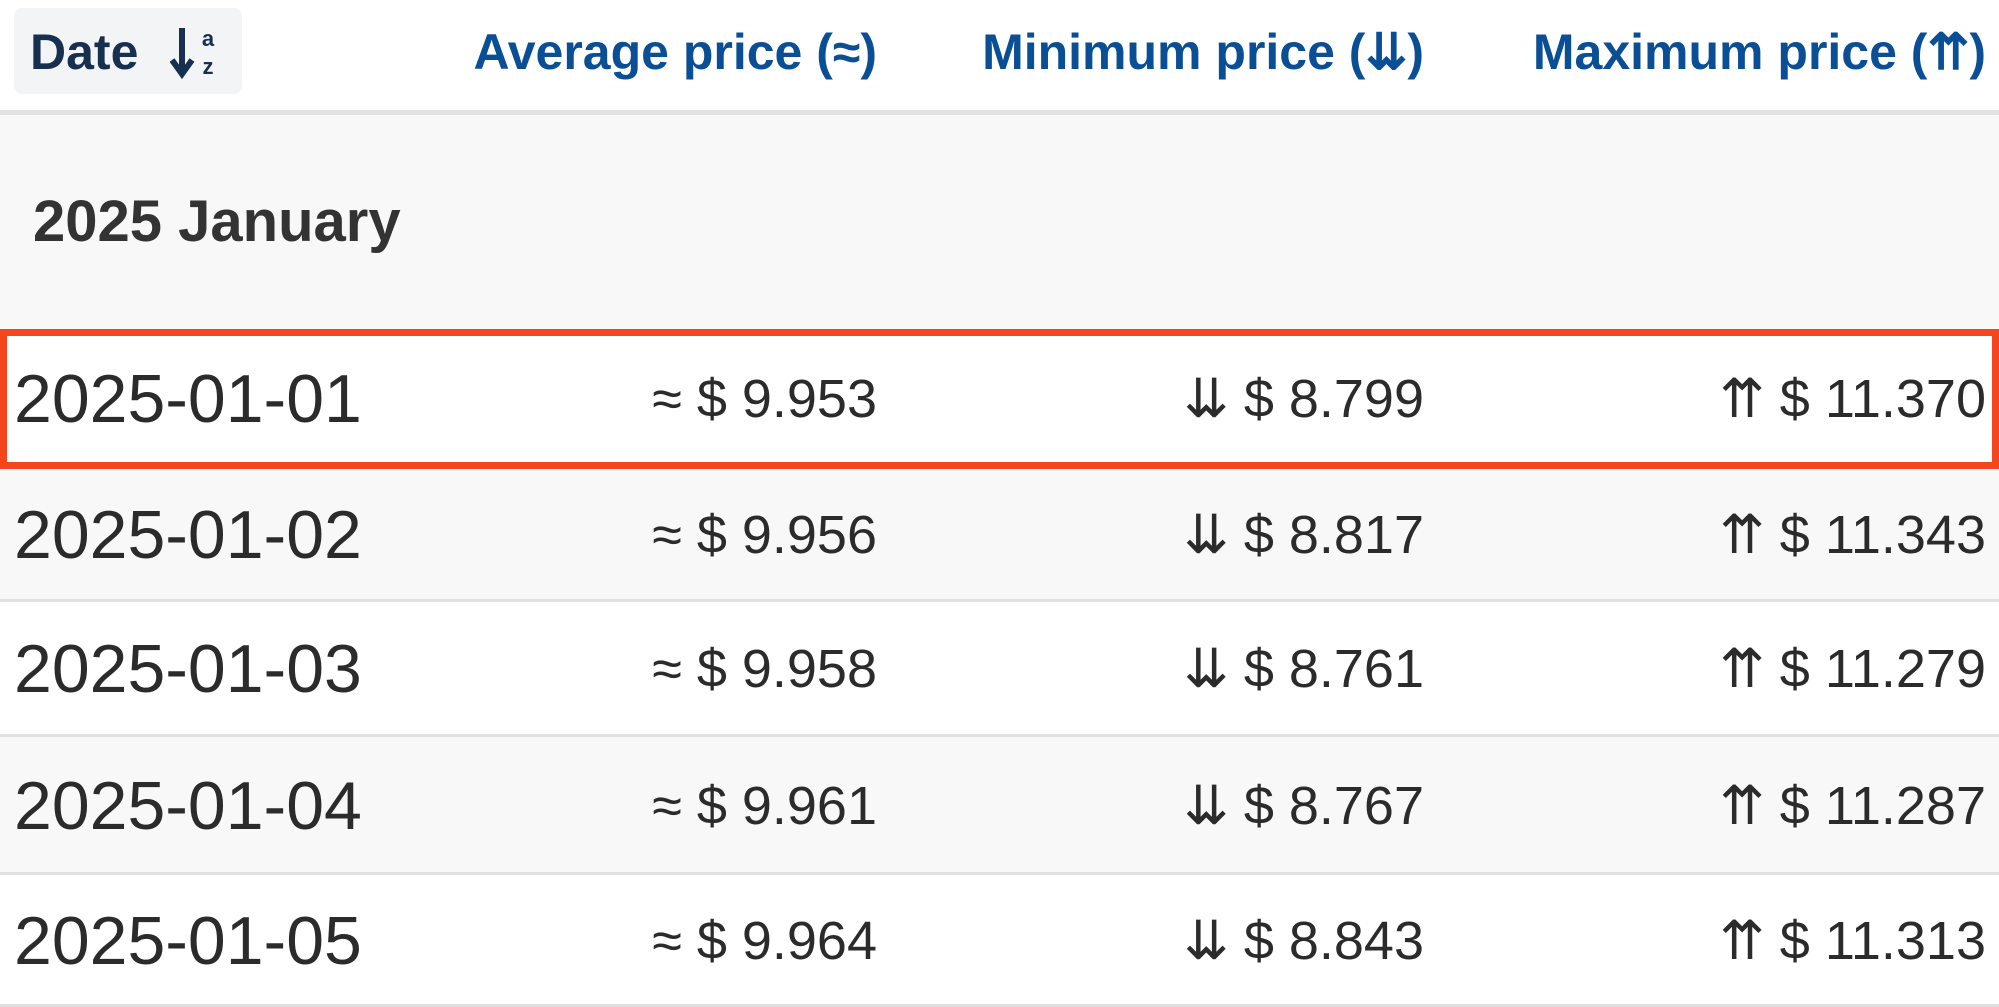 Image resolution: width=1999 pixels, height=1007 pixels. Describe the element at coordinates (1303, 941) in the screenshot. I see `price-cell: ⇊ $ 8.843` at that location.